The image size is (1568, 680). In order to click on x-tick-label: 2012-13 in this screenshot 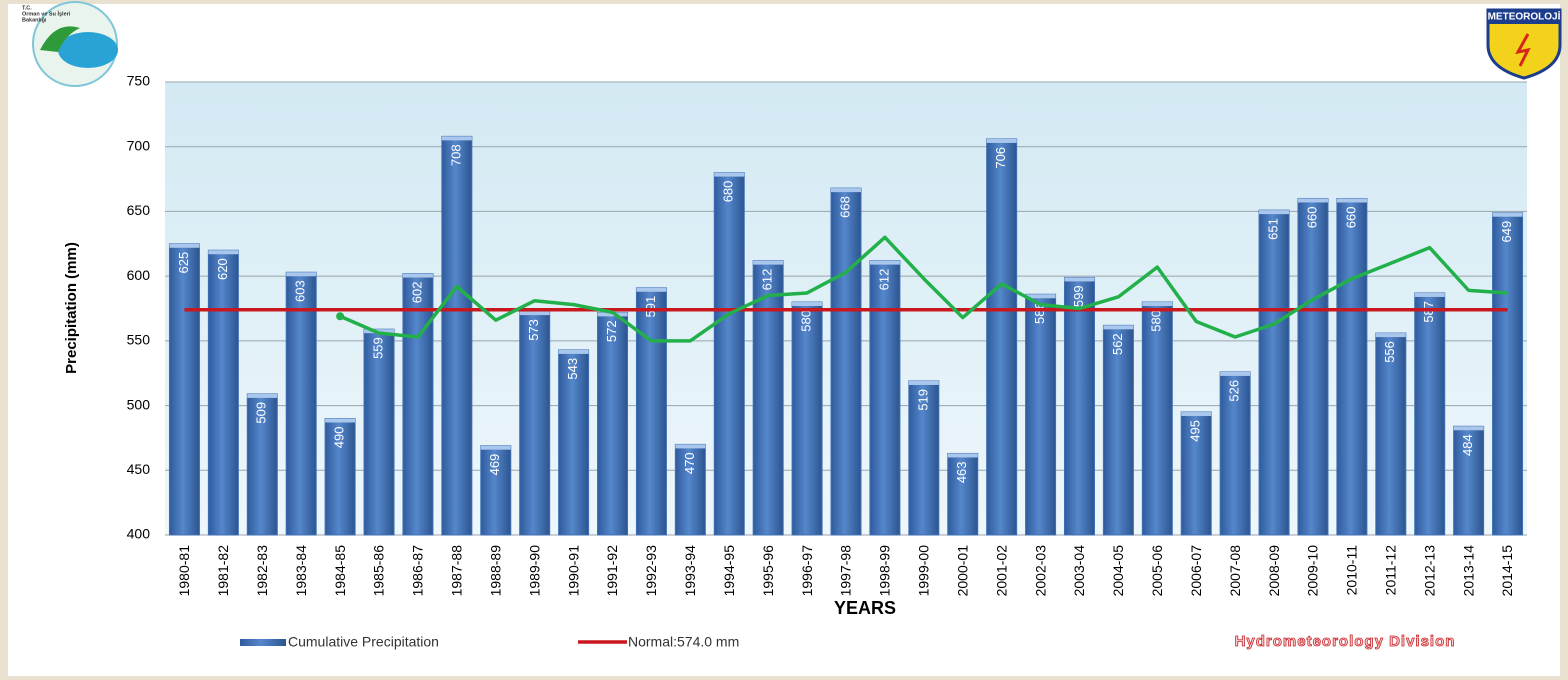, I will do `click(1429, 571)`.